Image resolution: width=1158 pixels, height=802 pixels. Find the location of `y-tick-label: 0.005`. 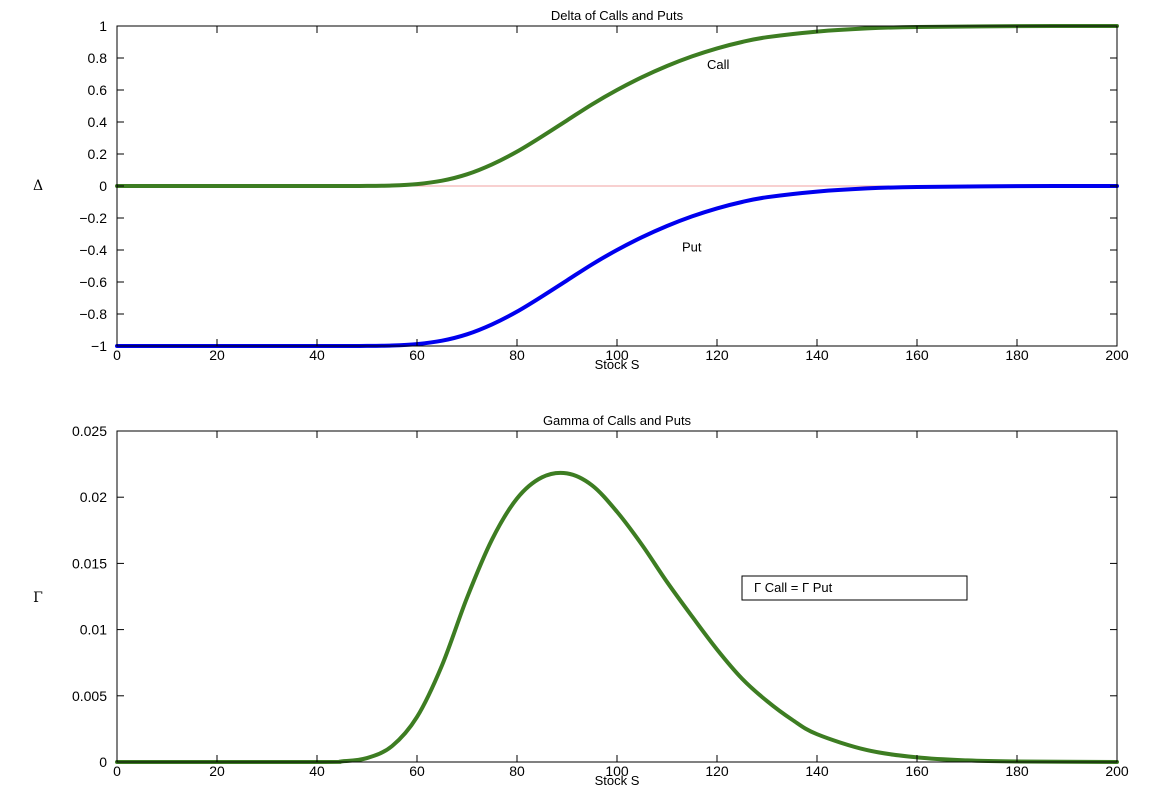

y-tick-label: 0.005 is located at coordinates (89, 696).